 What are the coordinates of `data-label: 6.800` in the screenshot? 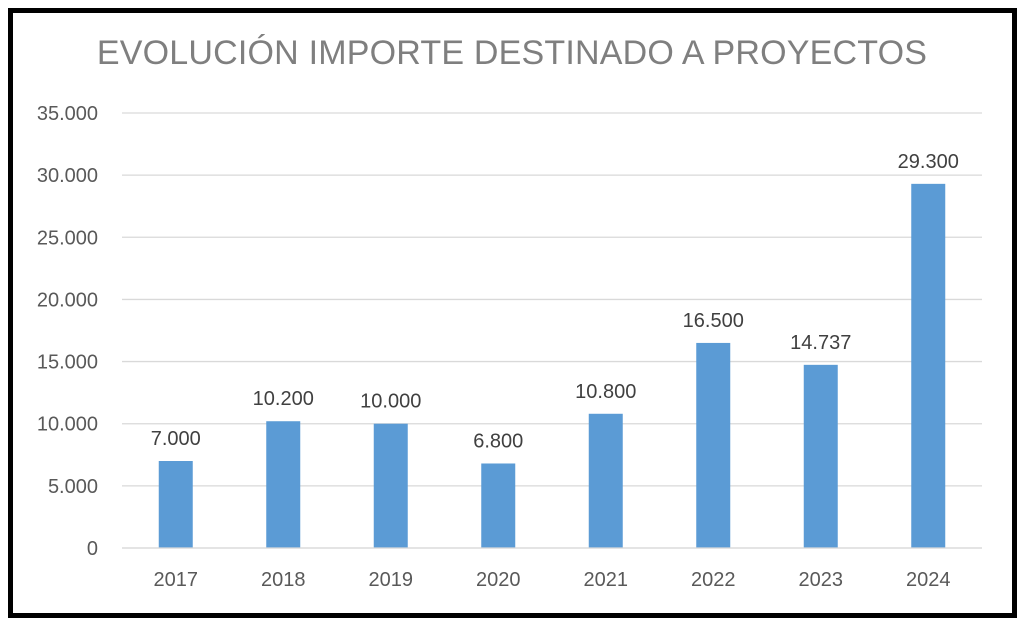 It's located at (498, 441).